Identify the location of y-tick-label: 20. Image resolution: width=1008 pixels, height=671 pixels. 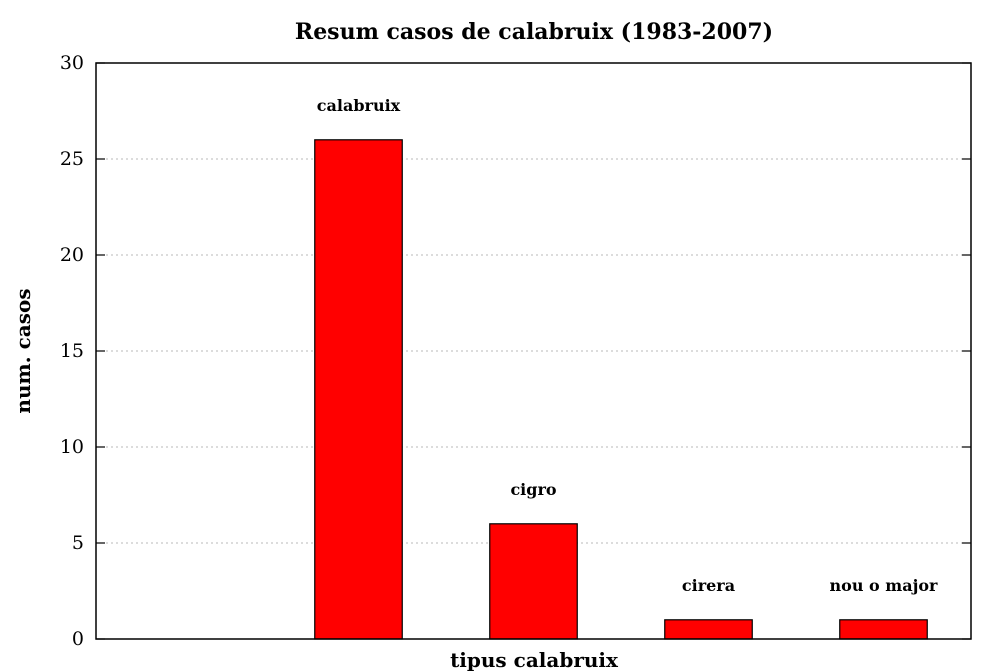
(72, 255).